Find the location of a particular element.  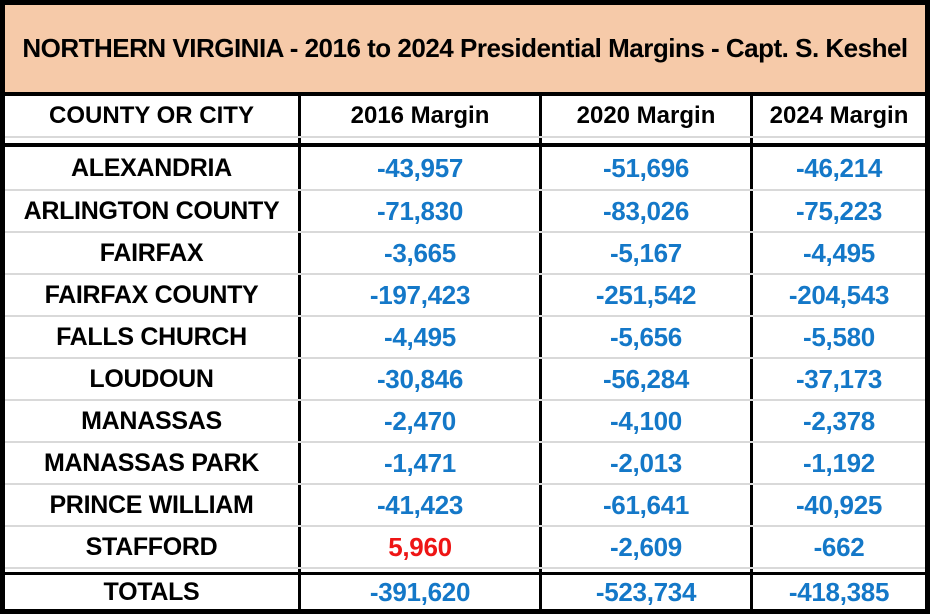

table-row: MANASSAS -2,470 -4,100 -2,378 is located at coordinates (465, 420).